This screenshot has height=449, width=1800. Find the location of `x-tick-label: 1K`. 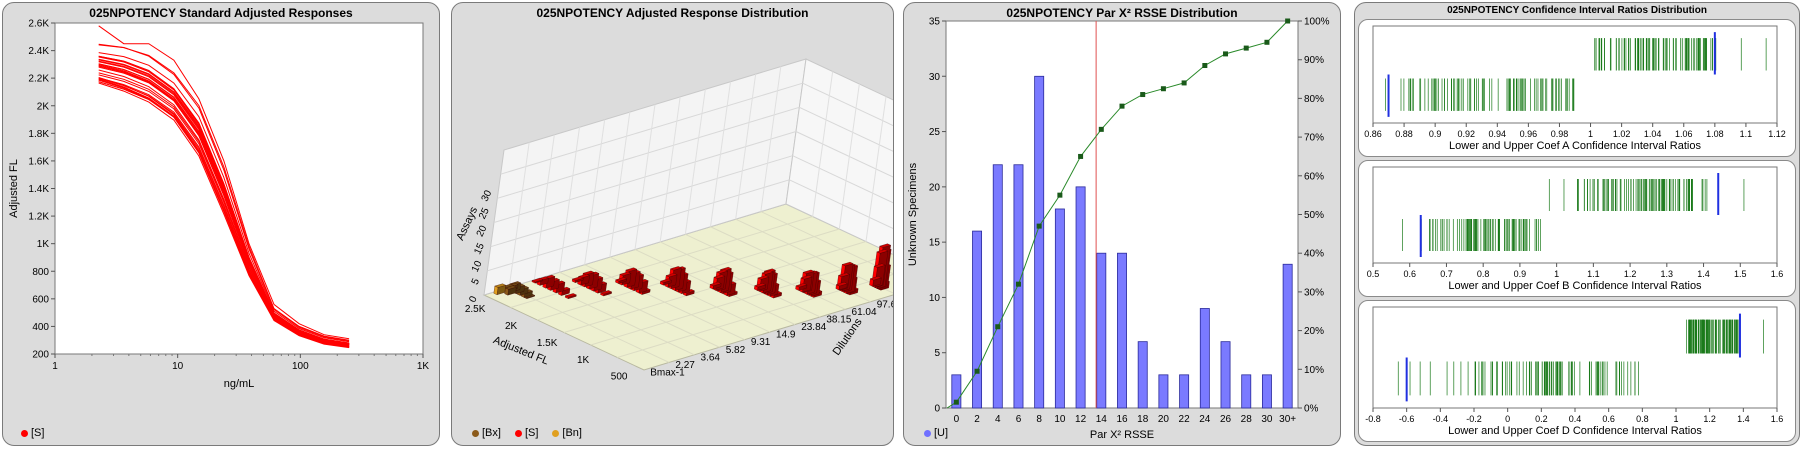

x-tick-label: 1K is located at coordinates (423, 366).